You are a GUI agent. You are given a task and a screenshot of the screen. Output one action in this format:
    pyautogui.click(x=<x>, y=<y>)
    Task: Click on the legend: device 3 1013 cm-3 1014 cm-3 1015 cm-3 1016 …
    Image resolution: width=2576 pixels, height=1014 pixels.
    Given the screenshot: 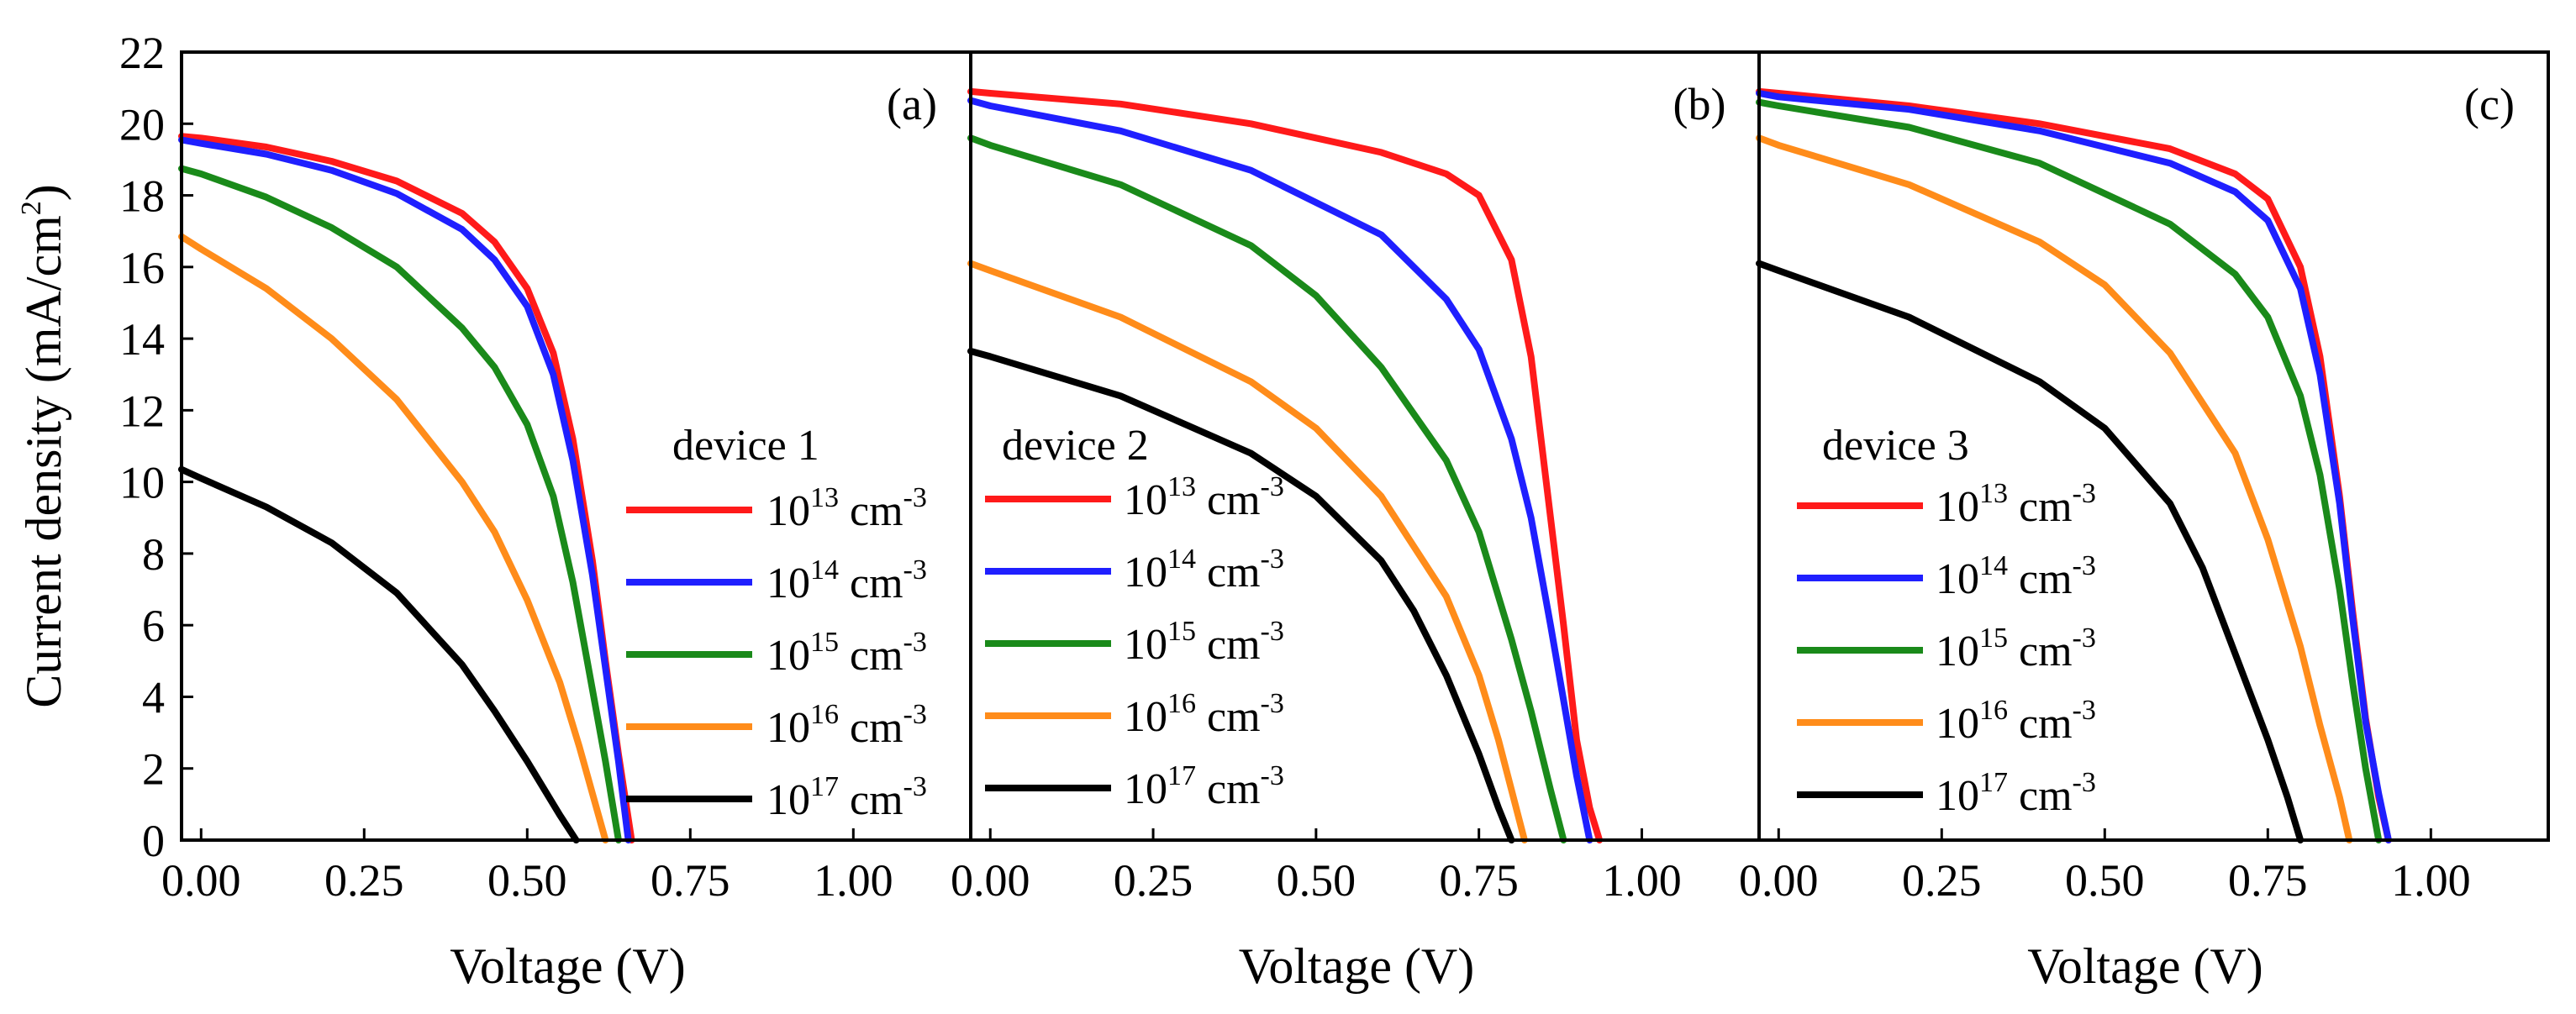 What is the action you would take?
    pyautogui.click(x=1946, y=621)
    